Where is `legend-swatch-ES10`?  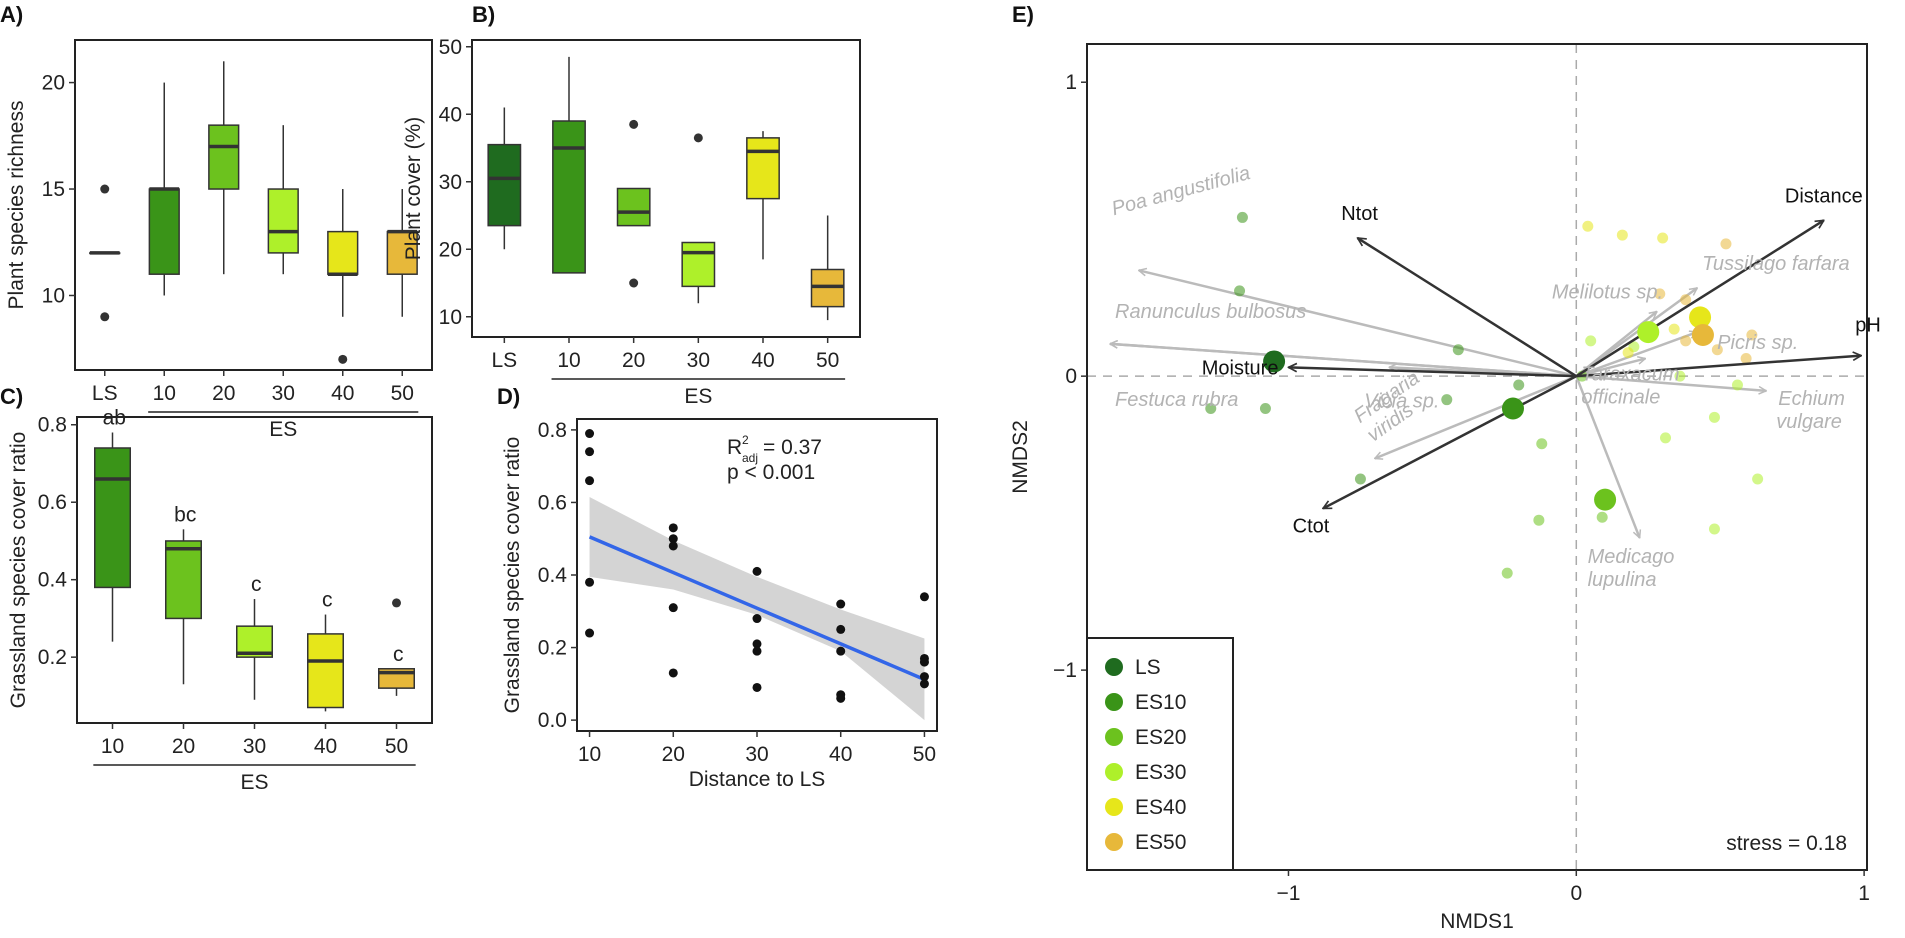
legend-swatch-ES10 is located at coordinates (1114, 702).